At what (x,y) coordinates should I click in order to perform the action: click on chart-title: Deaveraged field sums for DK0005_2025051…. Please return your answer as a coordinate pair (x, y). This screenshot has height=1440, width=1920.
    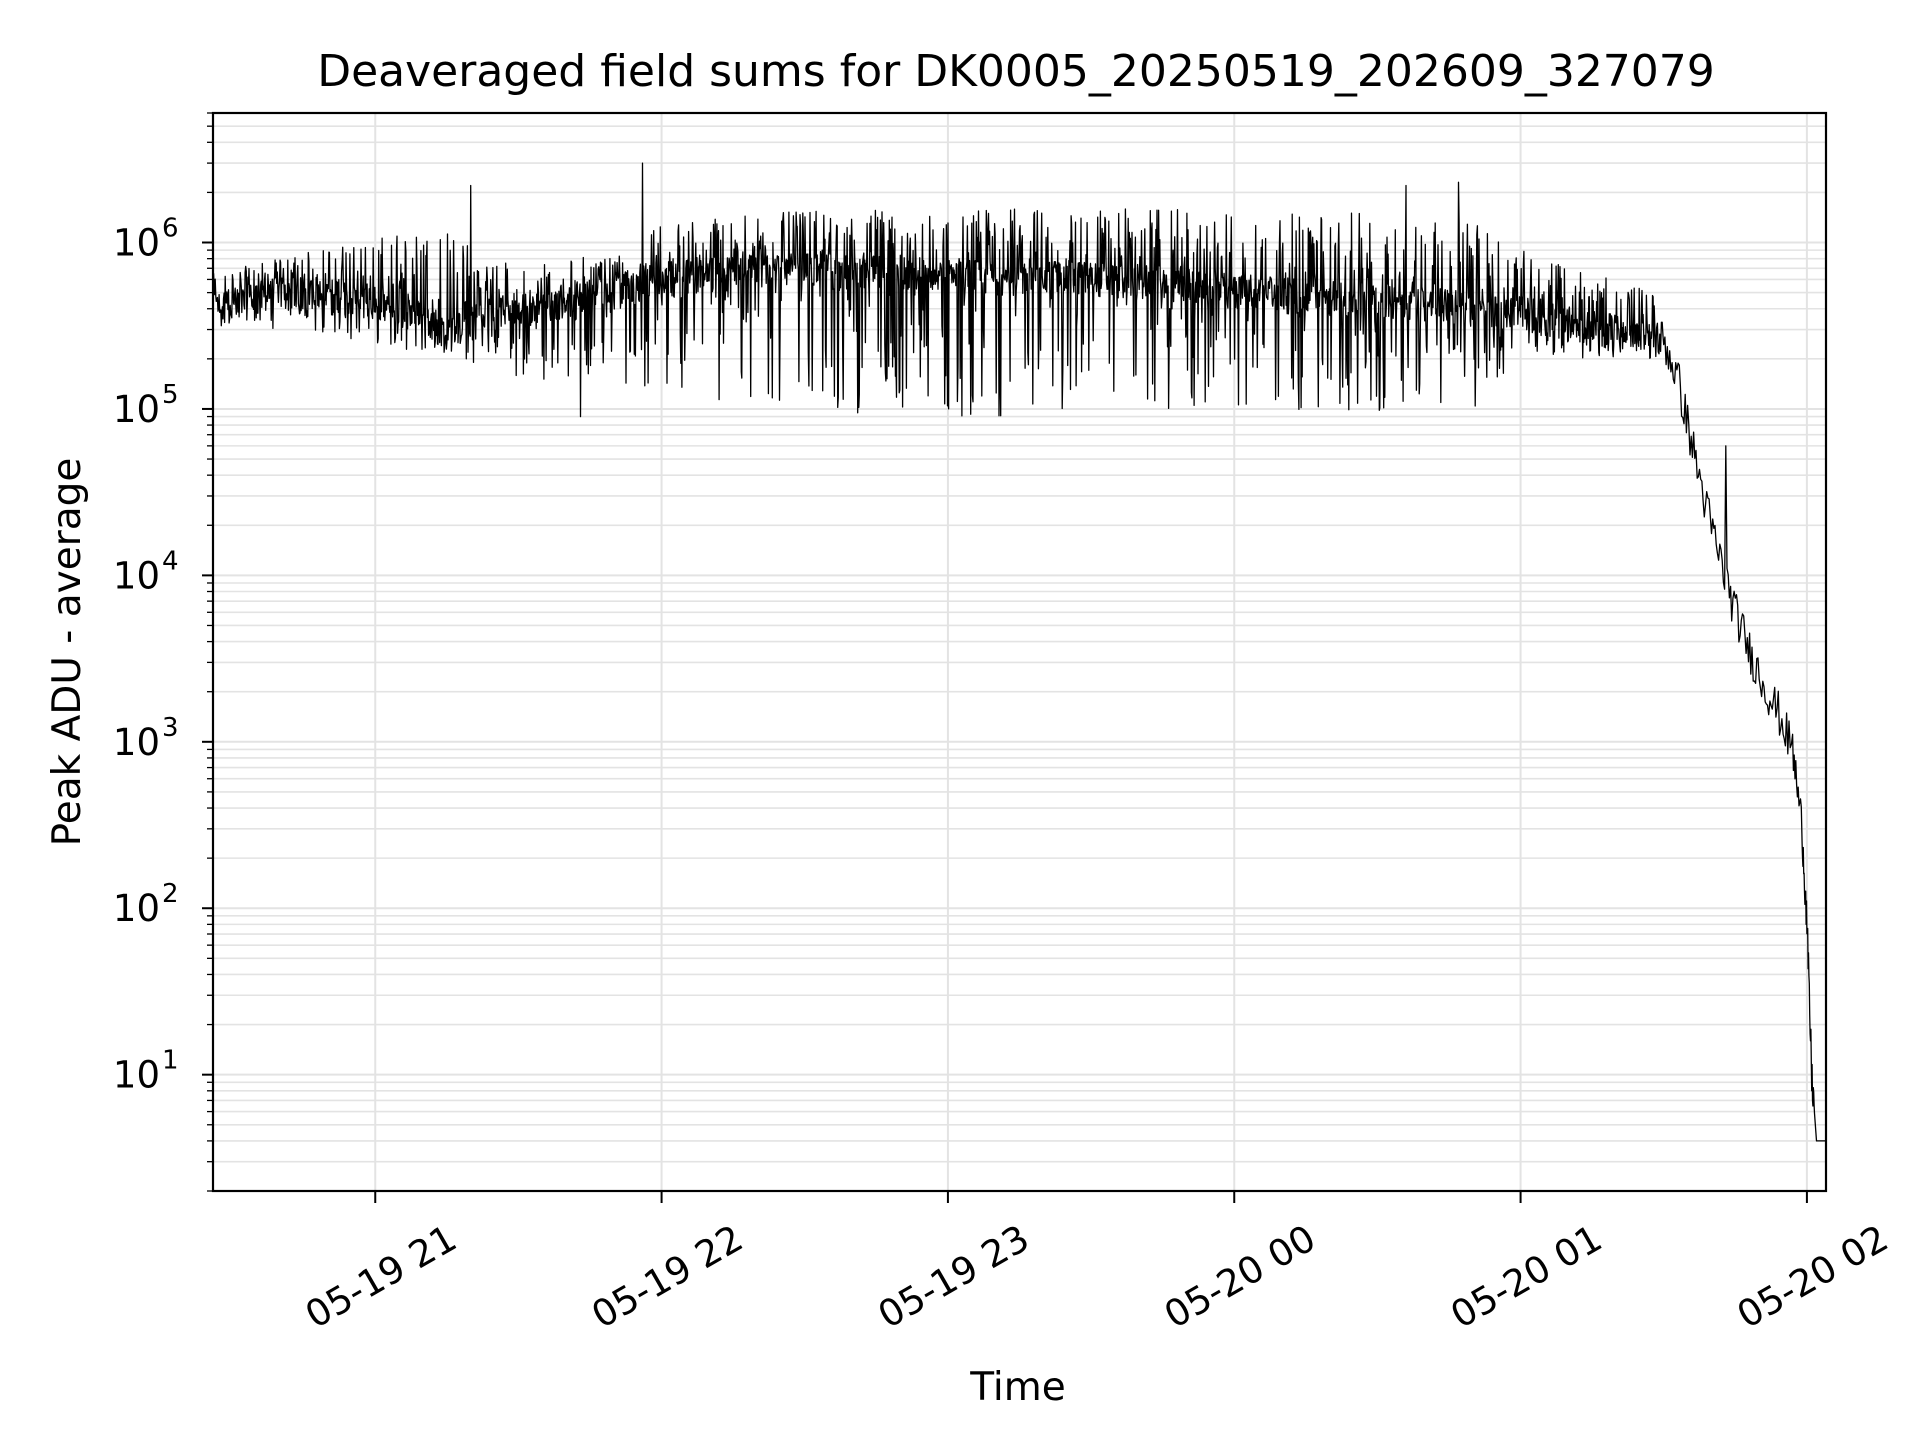
    Looking at the image, I should click on (1016, 71).